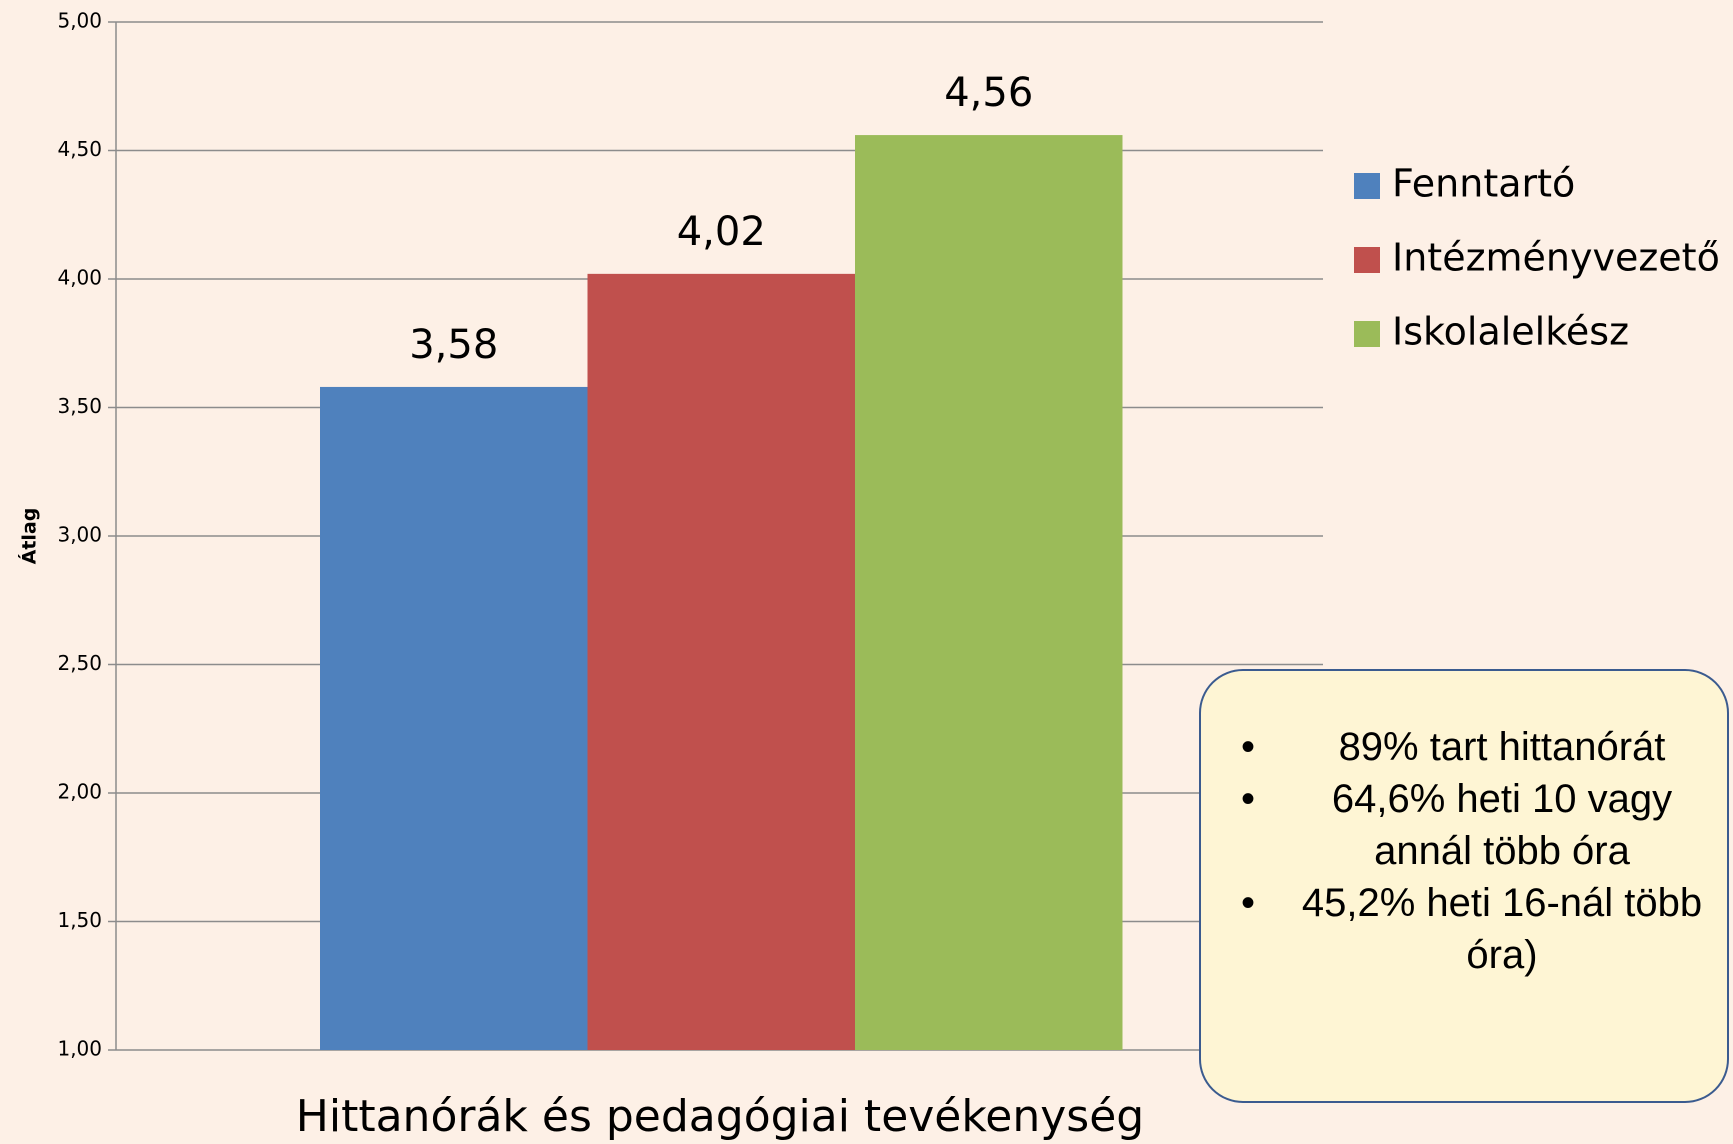  What do you see at coordinates (79, 21) in the screenshot?
I see `y-tick-label: 5,00` at bounding box center [79, 21].